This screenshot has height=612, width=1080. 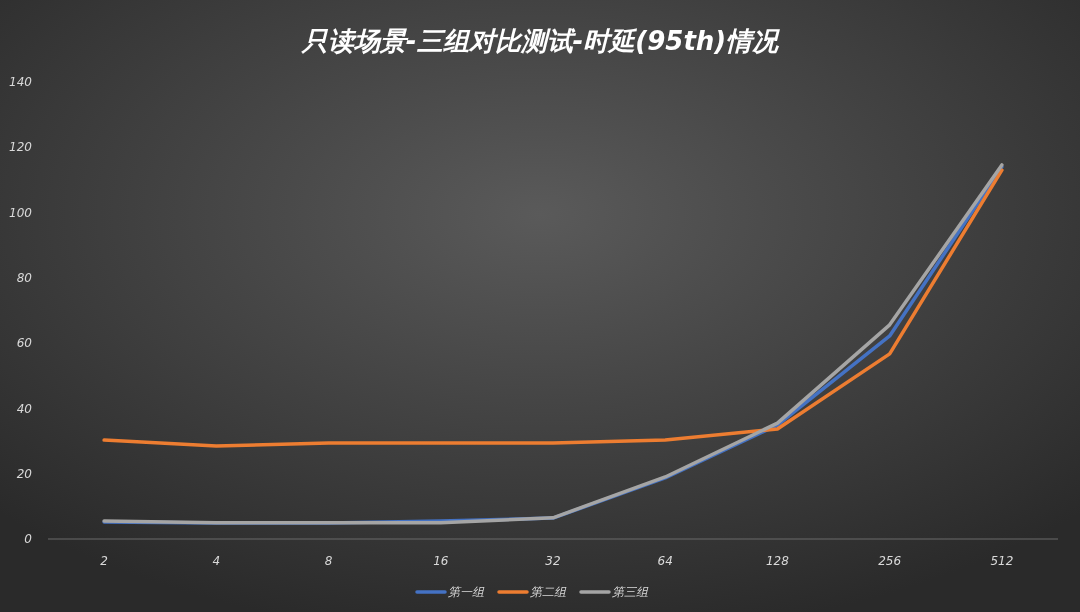 What do you see at coordinates (24, 278) in the screenshot?
I see `y-tick-label: 80` at bounding box center [24, 278].